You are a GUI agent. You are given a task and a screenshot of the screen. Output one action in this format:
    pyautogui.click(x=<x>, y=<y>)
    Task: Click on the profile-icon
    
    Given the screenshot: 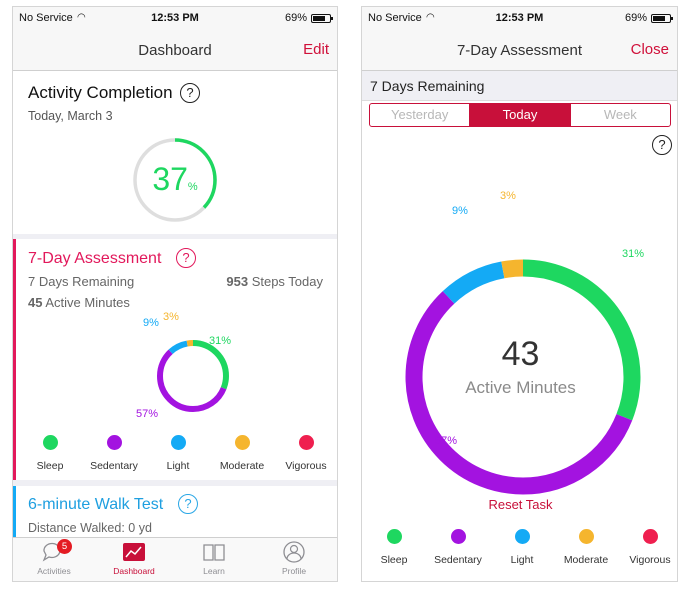 What is the action you would take?
    pyautogui.click(x=294, y=552)
    